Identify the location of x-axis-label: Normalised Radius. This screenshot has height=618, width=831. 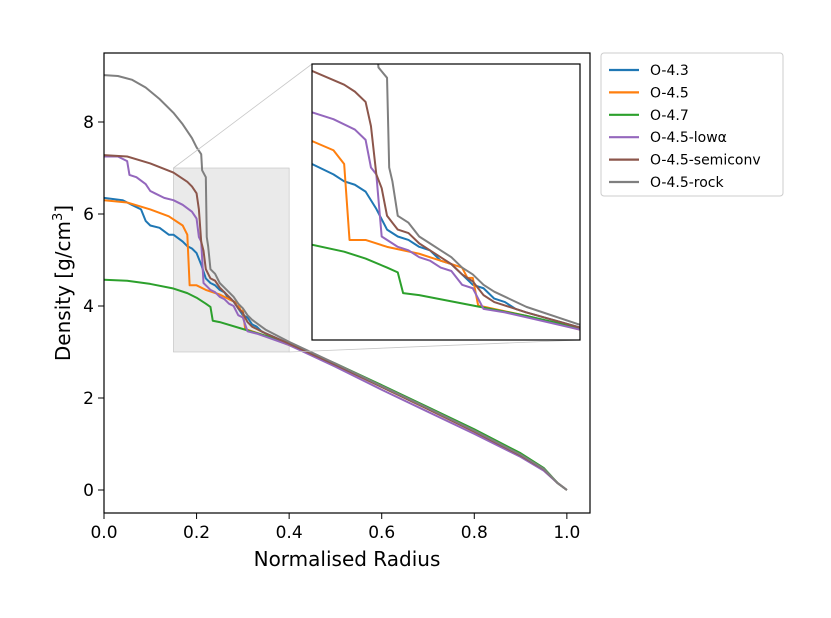
(347, 559).